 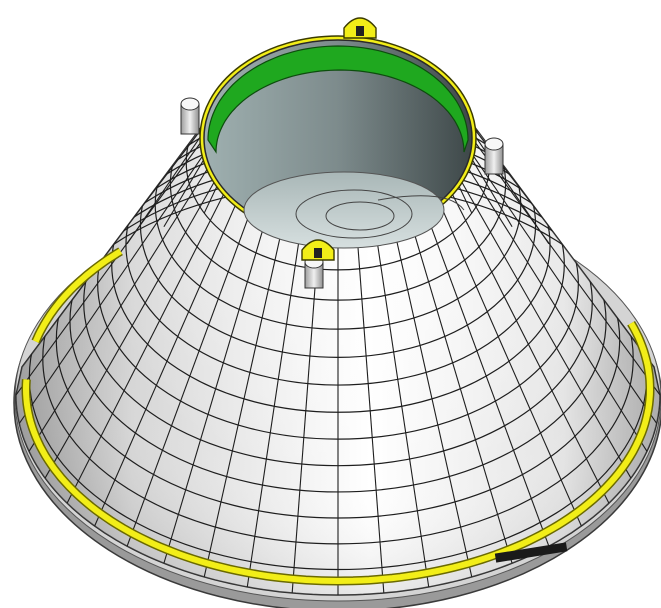 What do you see at coordinates (77, 295) in the screenshot?
I see `trim-band-back` at bounding box center [77, 295].